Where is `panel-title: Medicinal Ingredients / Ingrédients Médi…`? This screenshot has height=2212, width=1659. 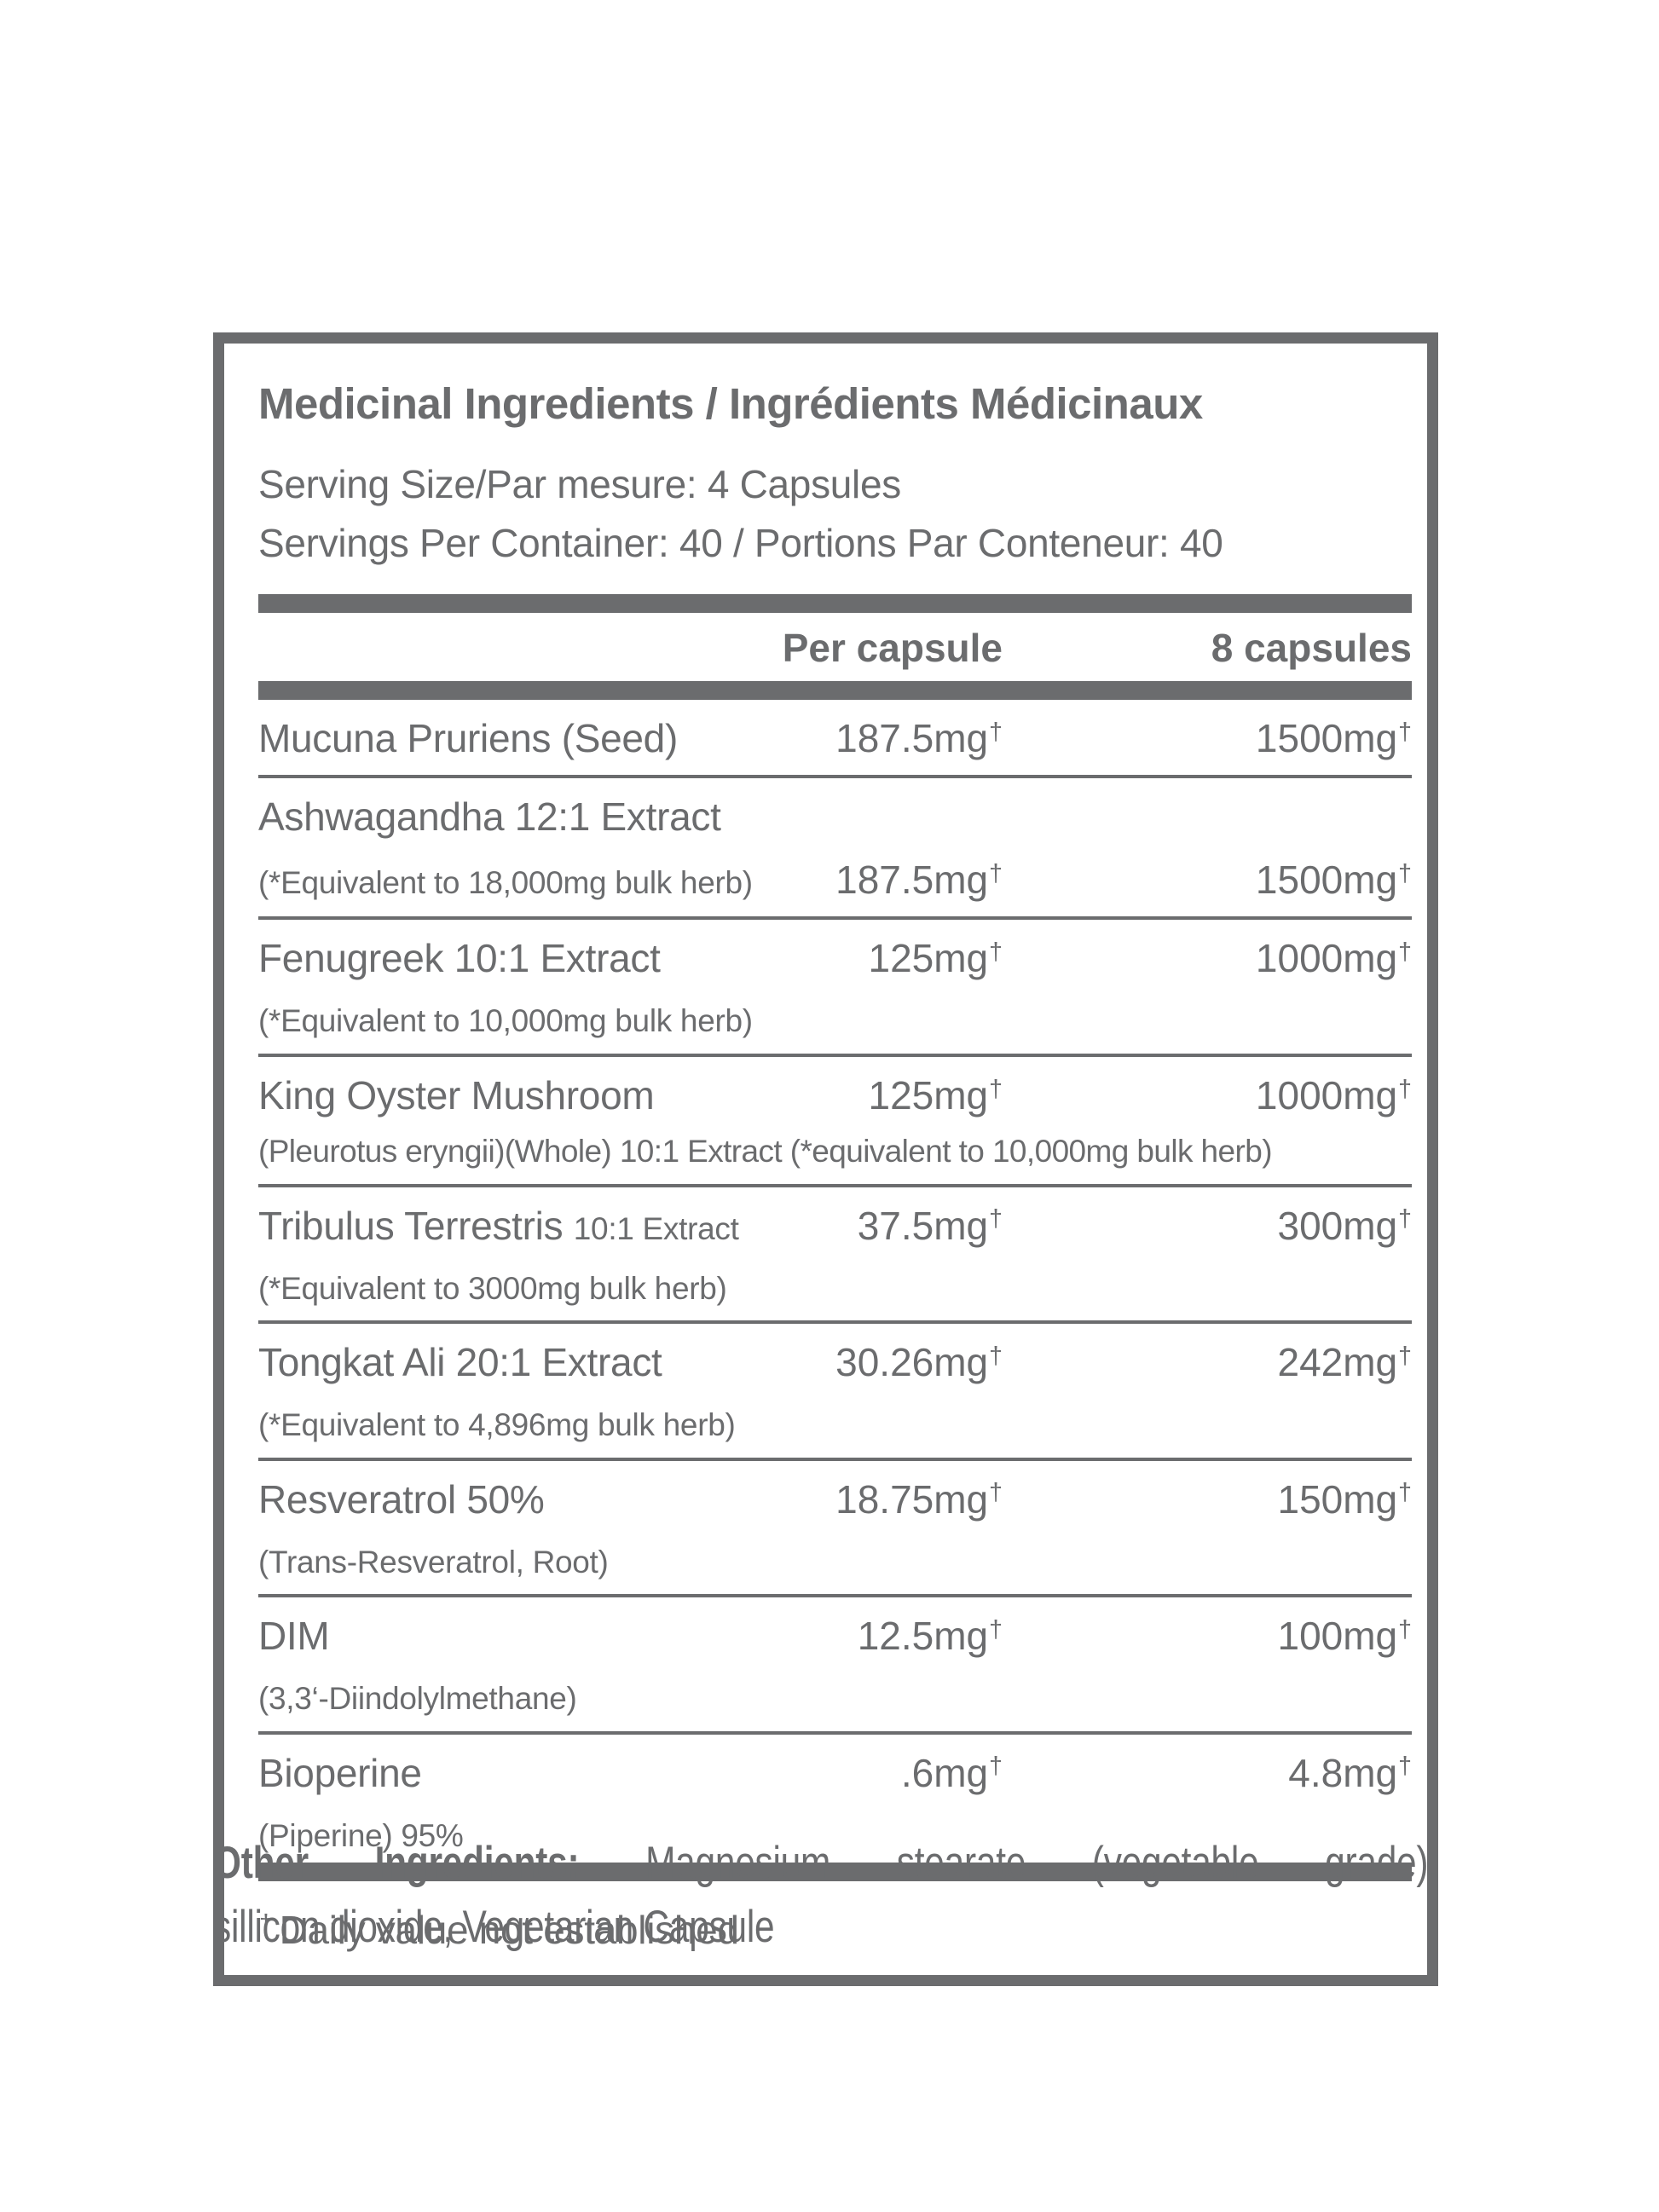 panel-title: Medicinal Ingredients / Ingrédients Médi… is located at coordinates (731, 403).